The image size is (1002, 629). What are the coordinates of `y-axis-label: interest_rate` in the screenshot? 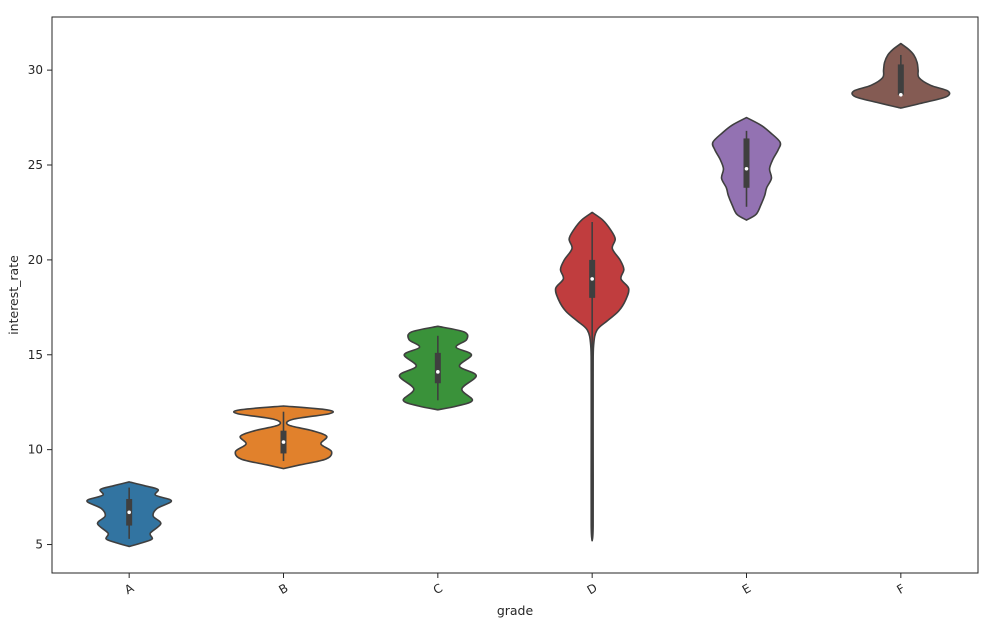 It's located at (13, 295).